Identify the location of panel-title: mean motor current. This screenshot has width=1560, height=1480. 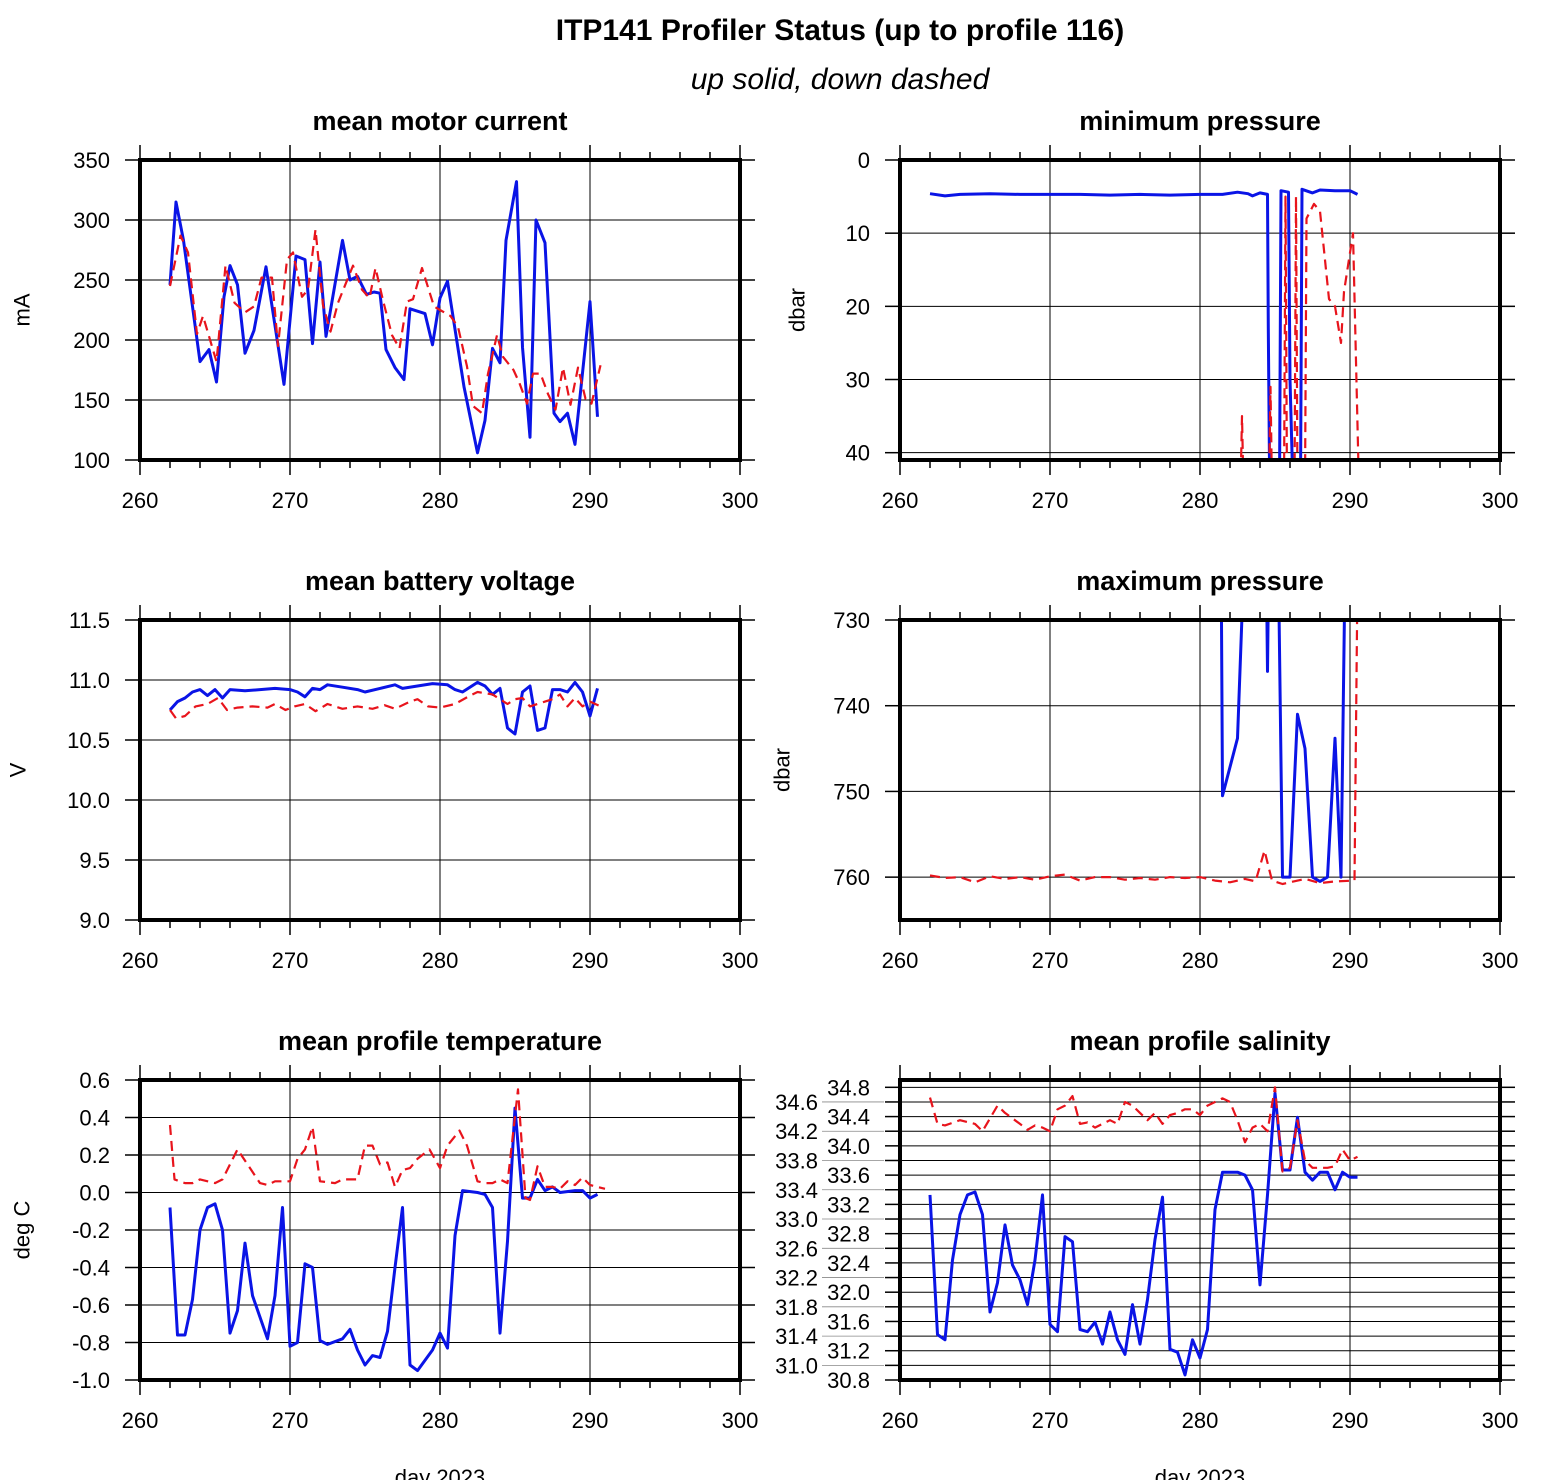
(439, 121).